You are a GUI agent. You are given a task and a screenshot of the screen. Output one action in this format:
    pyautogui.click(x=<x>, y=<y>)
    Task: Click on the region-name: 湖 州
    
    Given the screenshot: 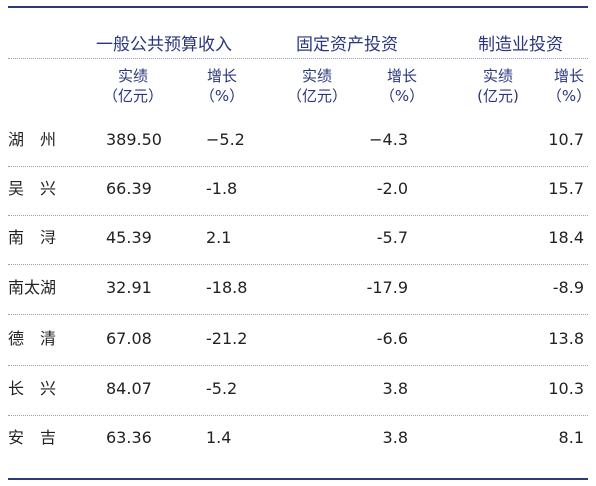 What is the action you would take?
    pyautogui.click(x=32, y=139)
    